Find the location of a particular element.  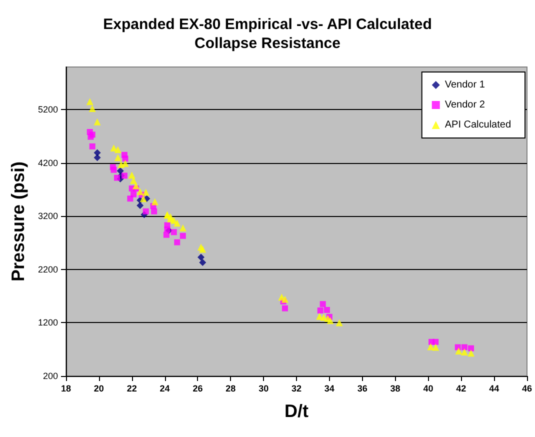

y-tick-label: 200 is located at coordinates (50, 376).